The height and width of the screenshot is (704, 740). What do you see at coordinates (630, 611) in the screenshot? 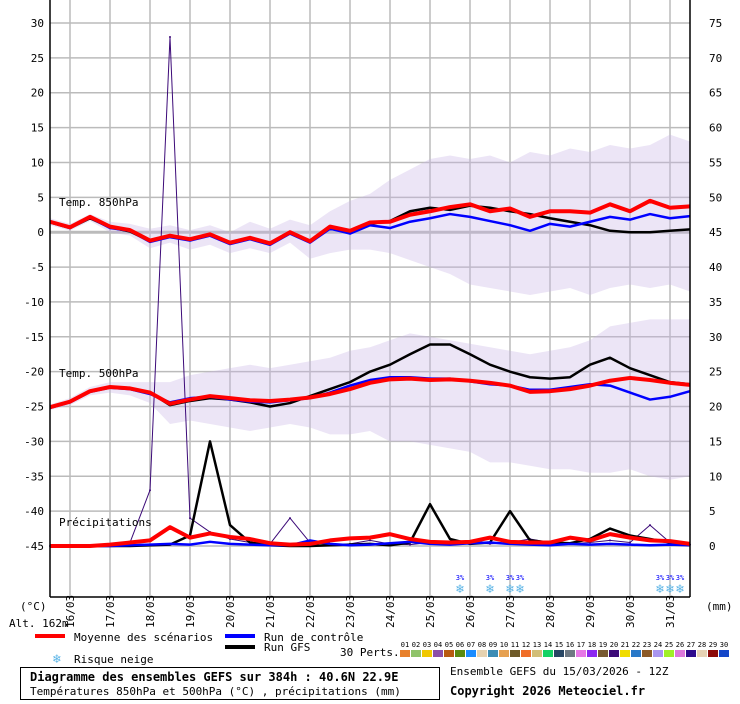
I see `date-label: 30/03` at bounding box center [630, 611].